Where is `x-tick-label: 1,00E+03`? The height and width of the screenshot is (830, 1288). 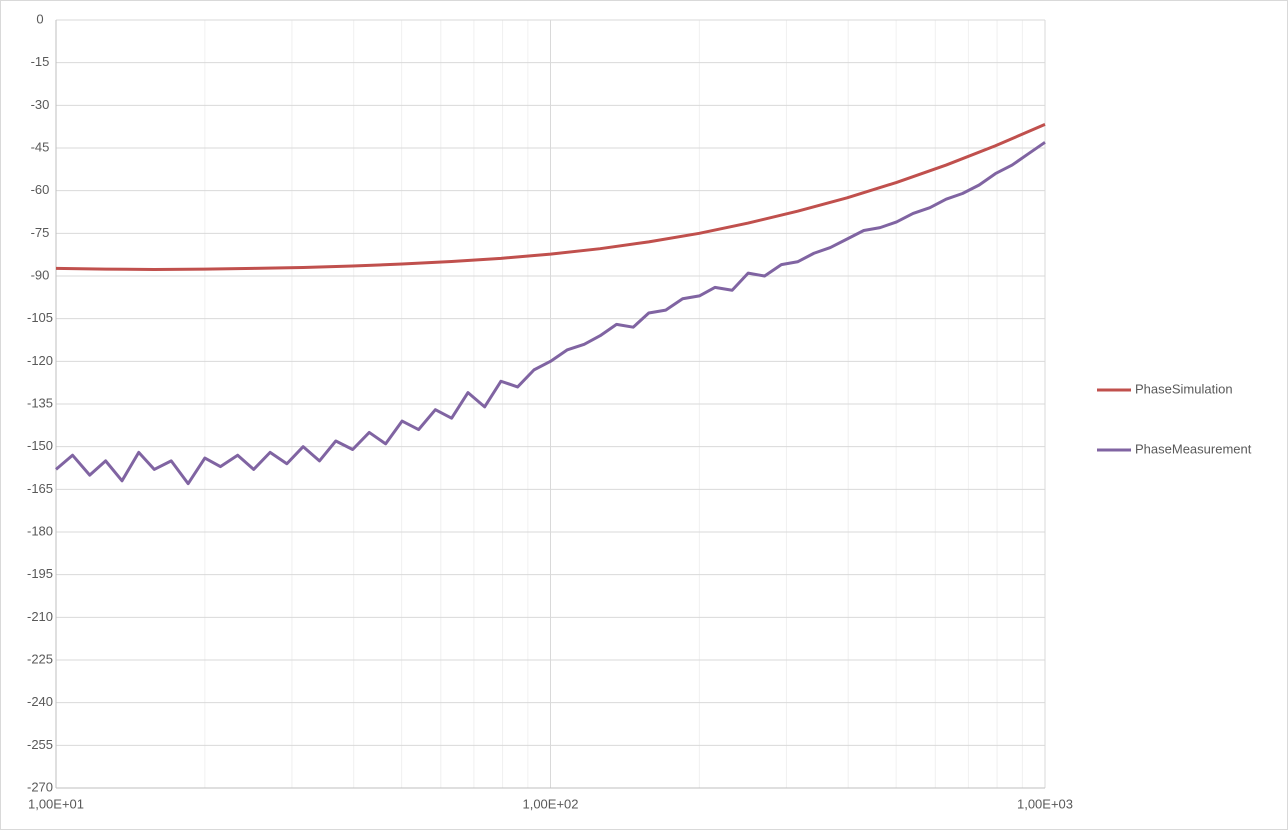
x-tick-label: 1,00E+03 is located at coordinates (1045, 803).